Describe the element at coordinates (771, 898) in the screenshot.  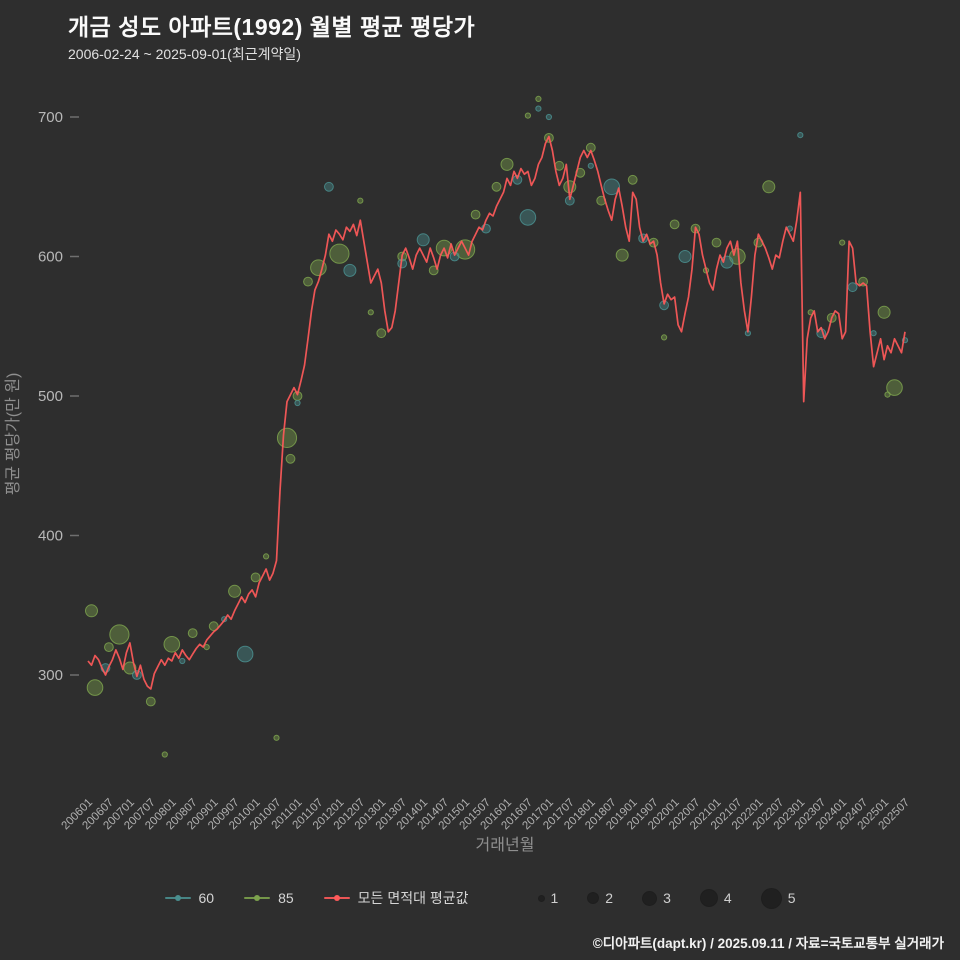
I see `size-dot-5-icon` at that location.